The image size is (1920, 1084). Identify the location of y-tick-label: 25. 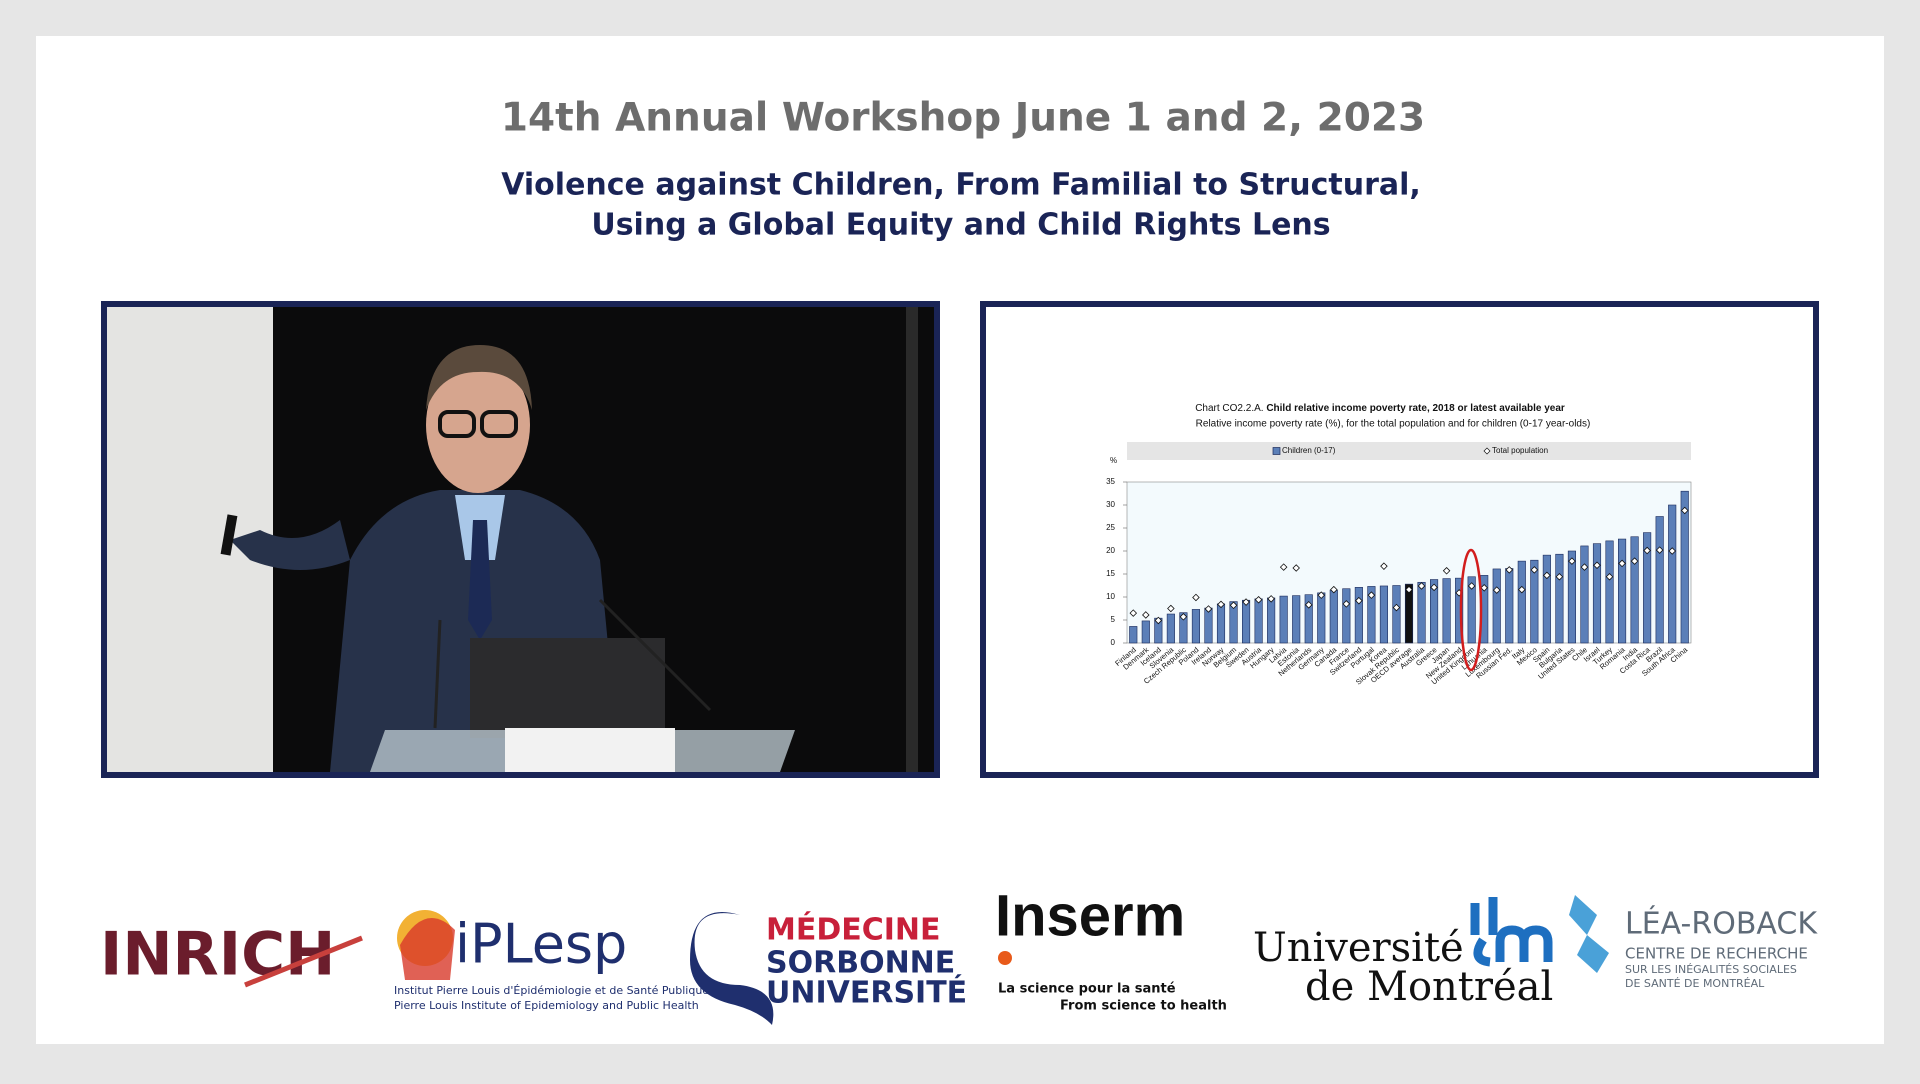
(1110, 527).